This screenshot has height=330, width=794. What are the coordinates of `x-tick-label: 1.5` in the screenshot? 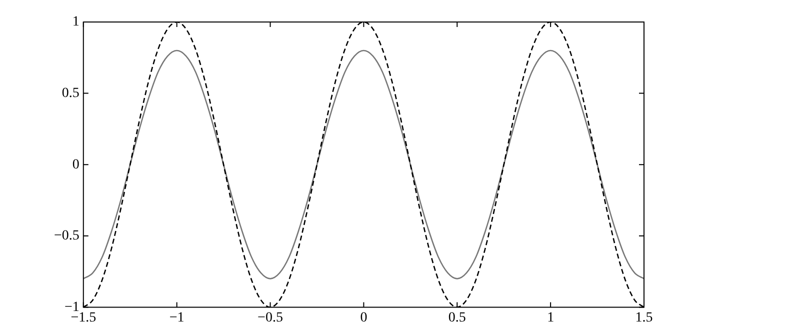 It's located at (644, 318).